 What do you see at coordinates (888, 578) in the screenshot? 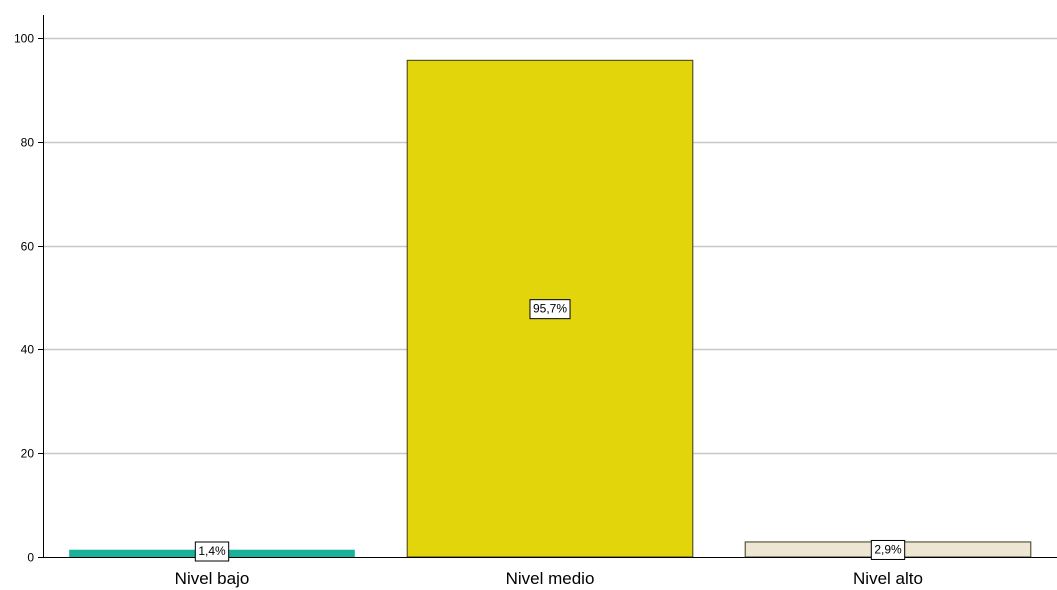
I see `x-tick-label-nivel-alto: Nivel alto` at bounding box center [888, 578].